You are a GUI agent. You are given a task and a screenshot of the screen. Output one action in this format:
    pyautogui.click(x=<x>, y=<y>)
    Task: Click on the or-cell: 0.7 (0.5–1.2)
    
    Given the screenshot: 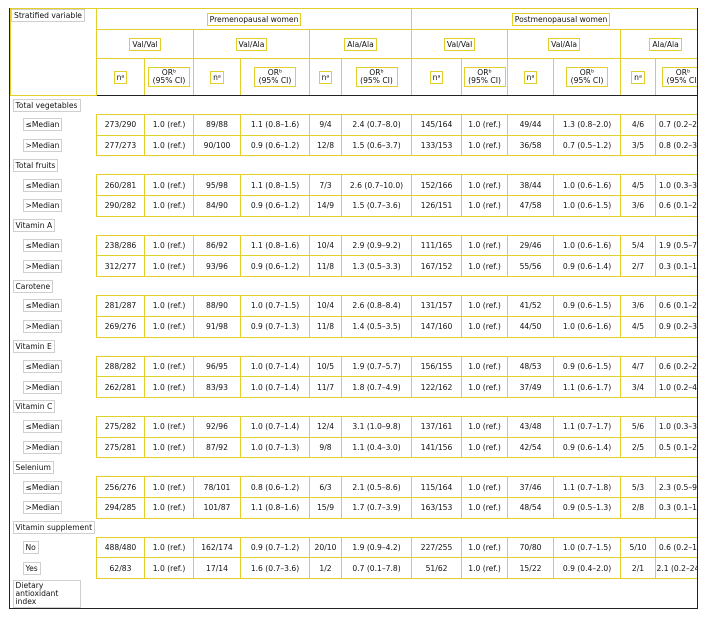 What is the action you would take?
    pyautogui.click(x=587, y=145)
    